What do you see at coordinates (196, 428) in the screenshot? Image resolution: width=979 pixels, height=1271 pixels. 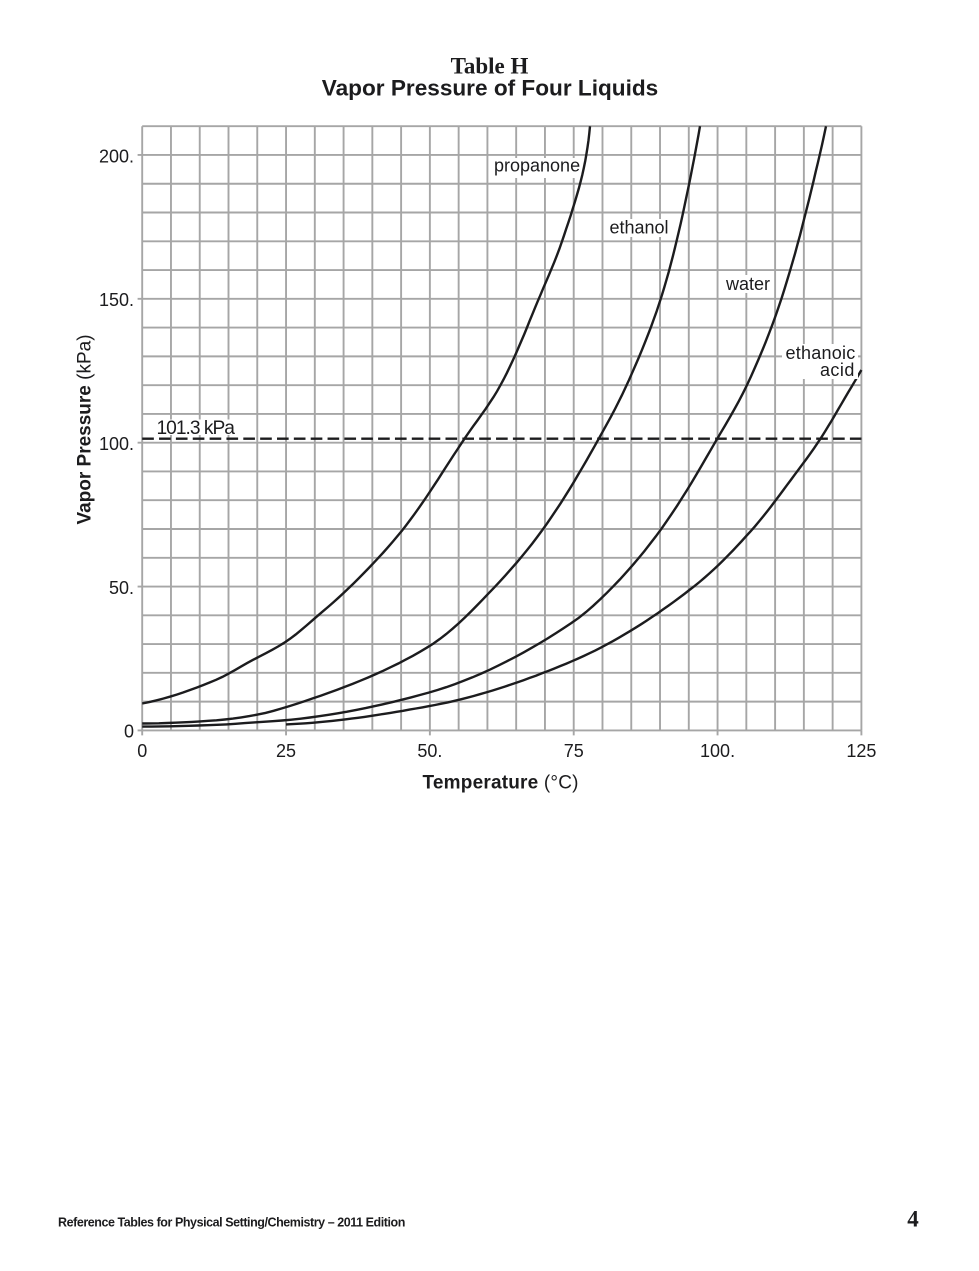 I see `svg-text: 101.3 kPa` at bounding box center [196, 428].